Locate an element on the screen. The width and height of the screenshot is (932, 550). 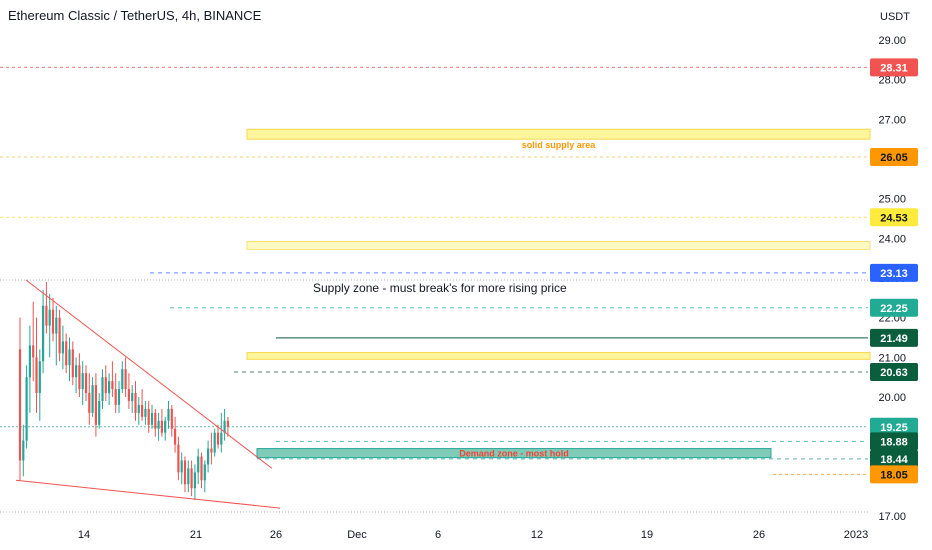
price-badge-label: 18.88 is located at coordinates (894, 442).